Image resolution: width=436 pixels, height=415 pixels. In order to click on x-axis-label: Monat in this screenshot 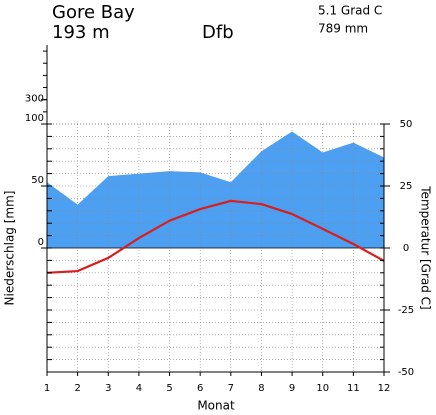, I will do `click(216, 406)`.